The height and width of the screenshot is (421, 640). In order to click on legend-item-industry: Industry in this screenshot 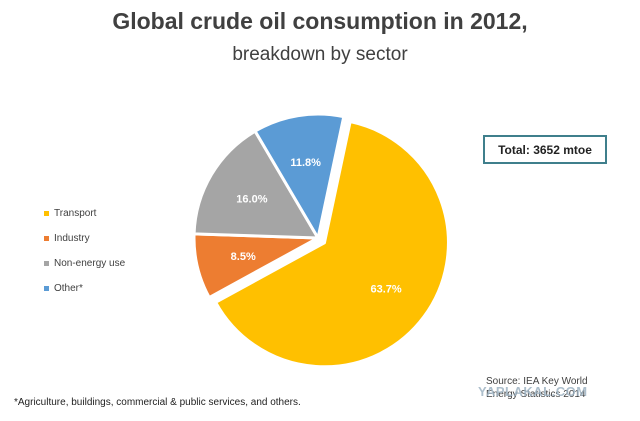, I will do `click(84, 238)`.